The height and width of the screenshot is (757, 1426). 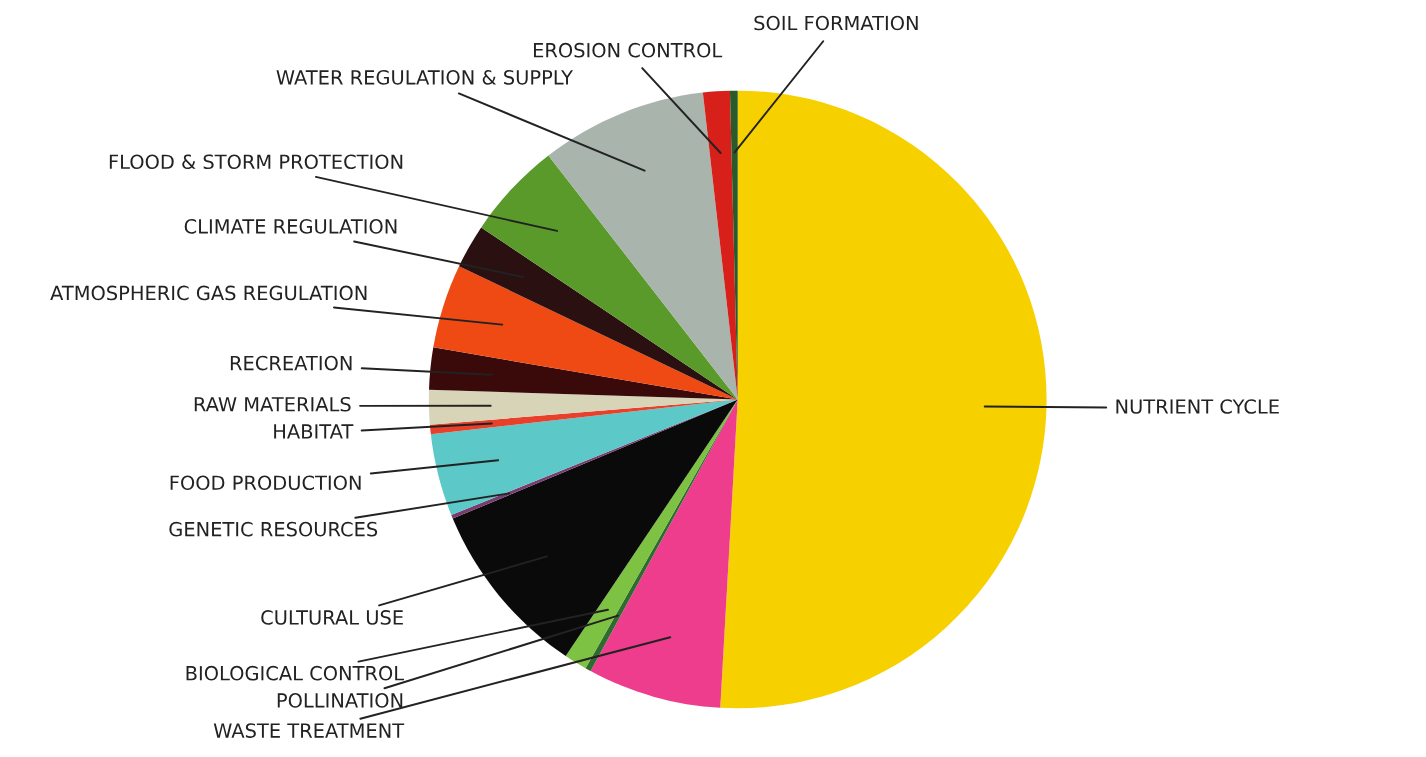 What do you see at coordinates (836, 23) in the screenshot?
I see `slice-label: SOIL FORMATION` at bounding box center [836, 23].